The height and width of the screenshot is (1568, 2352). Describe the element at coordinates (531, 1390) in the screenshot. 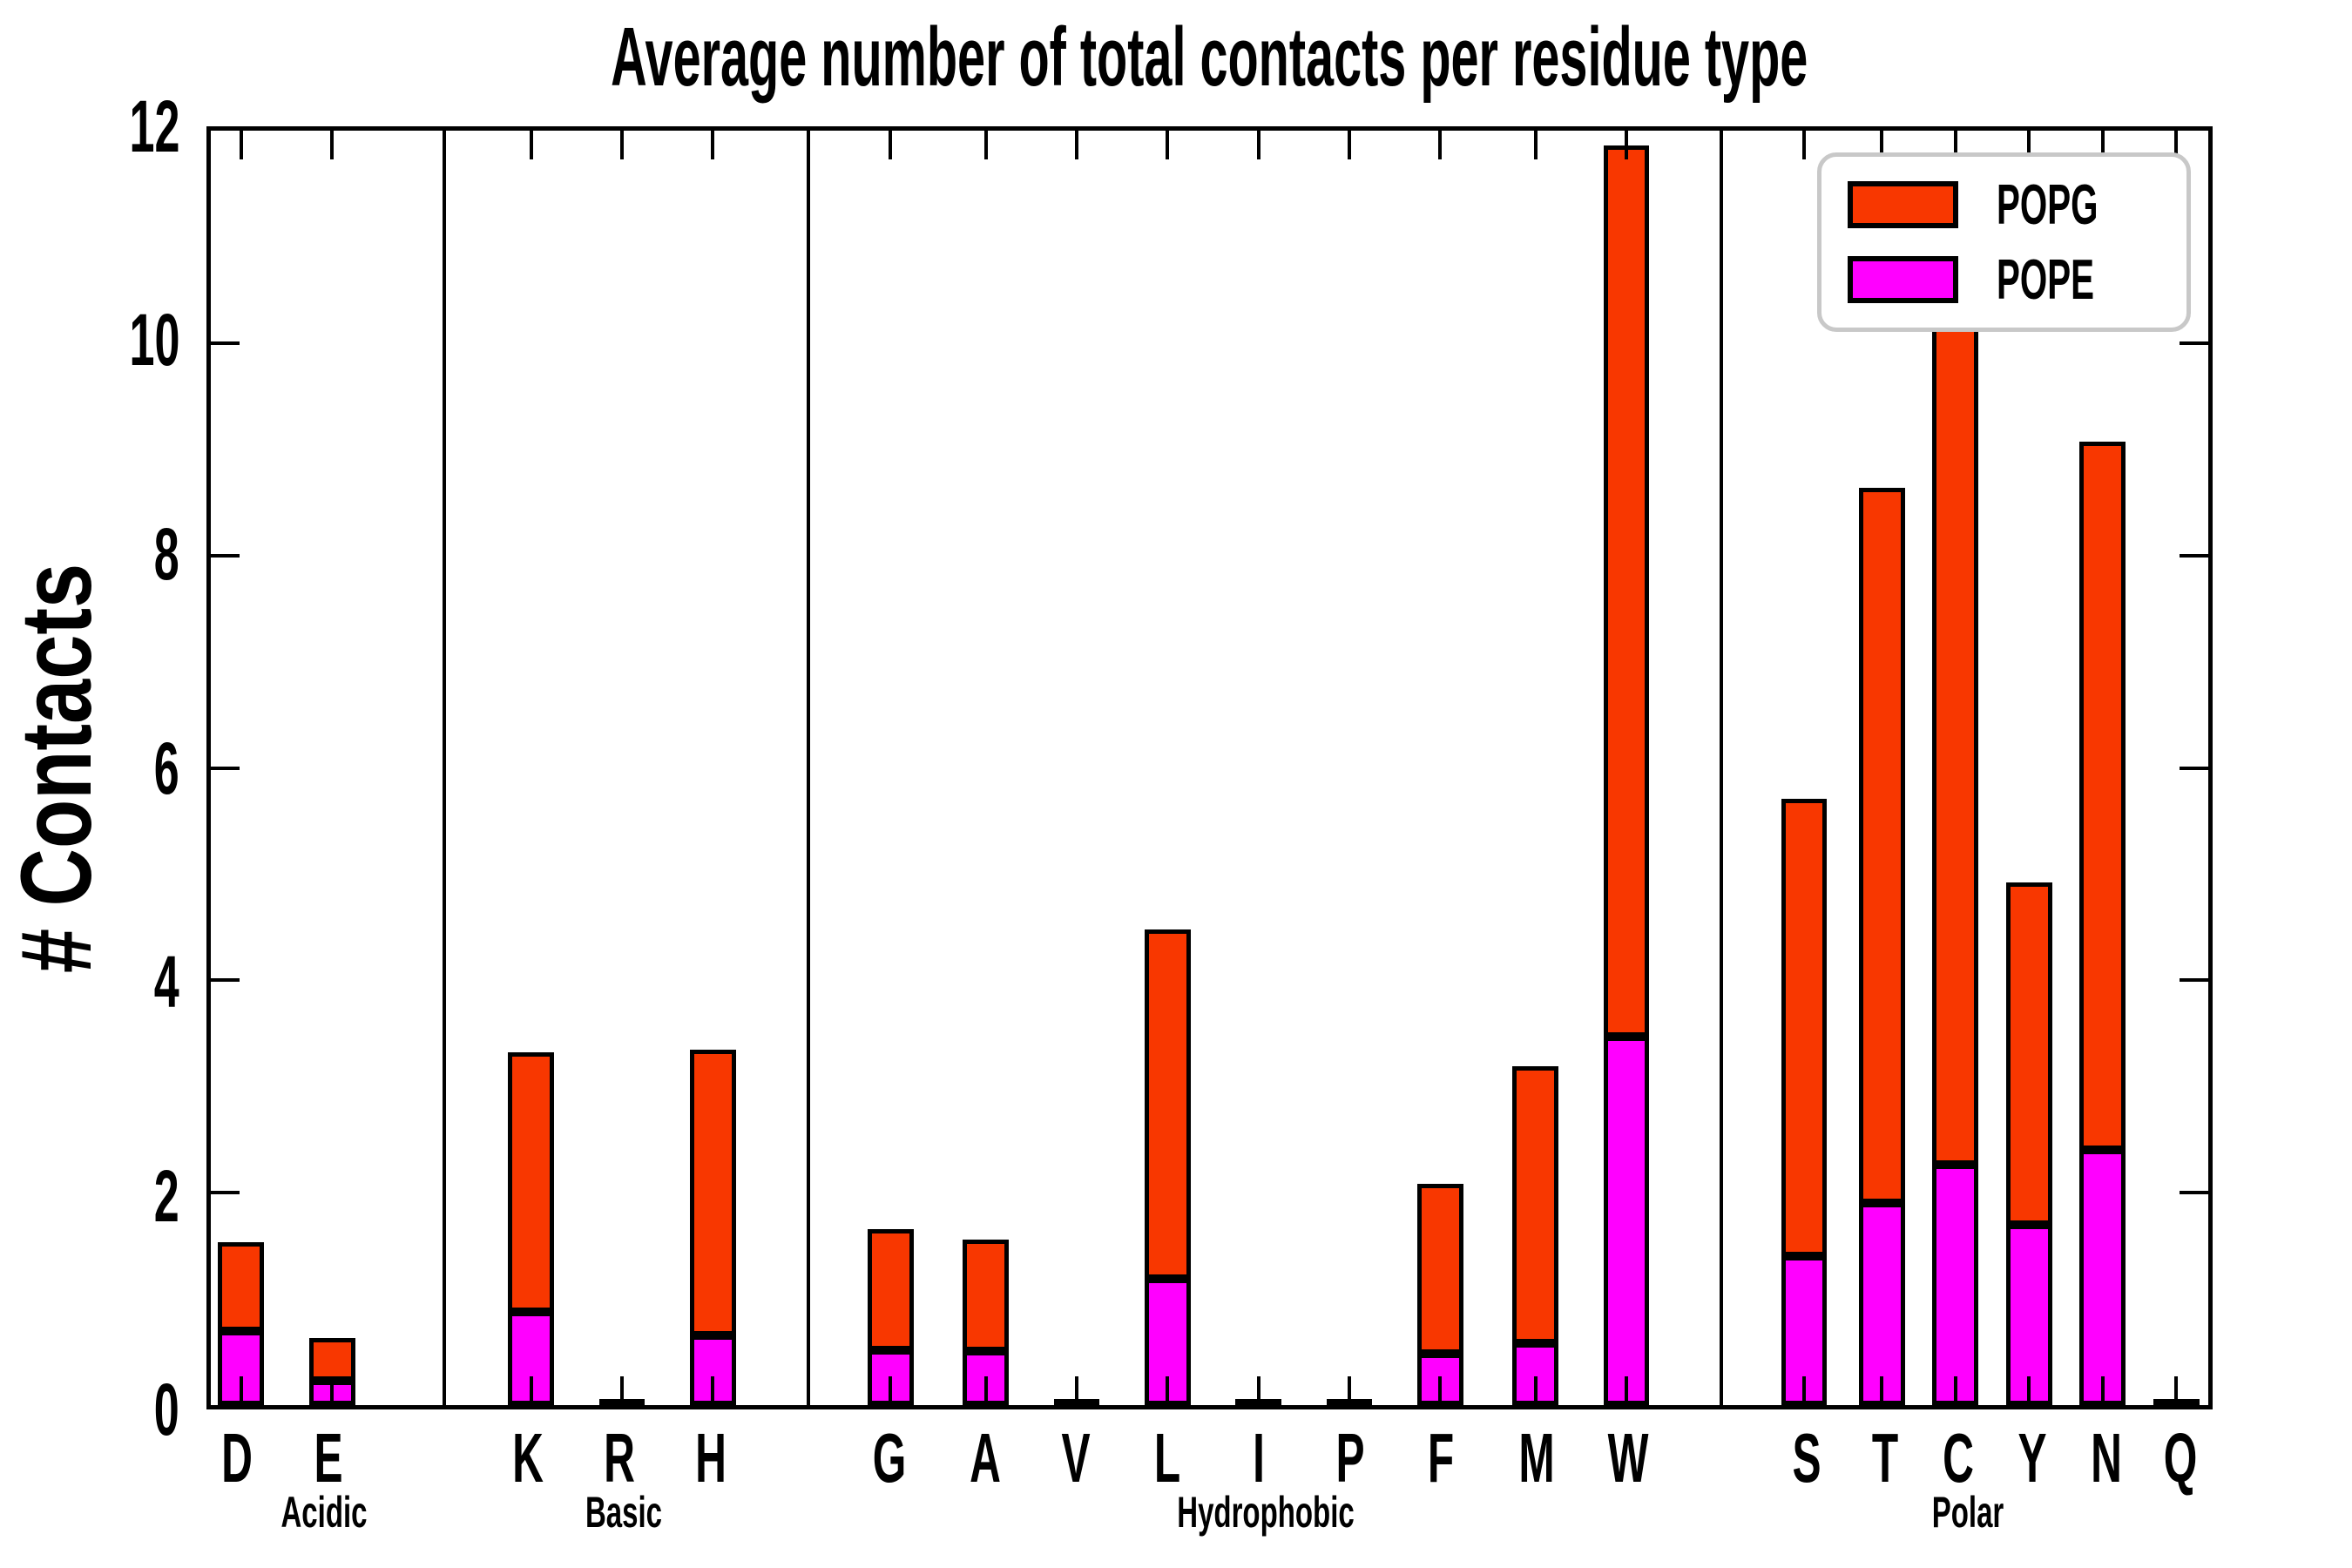

I see `x-tick-bottom-K` at that location.